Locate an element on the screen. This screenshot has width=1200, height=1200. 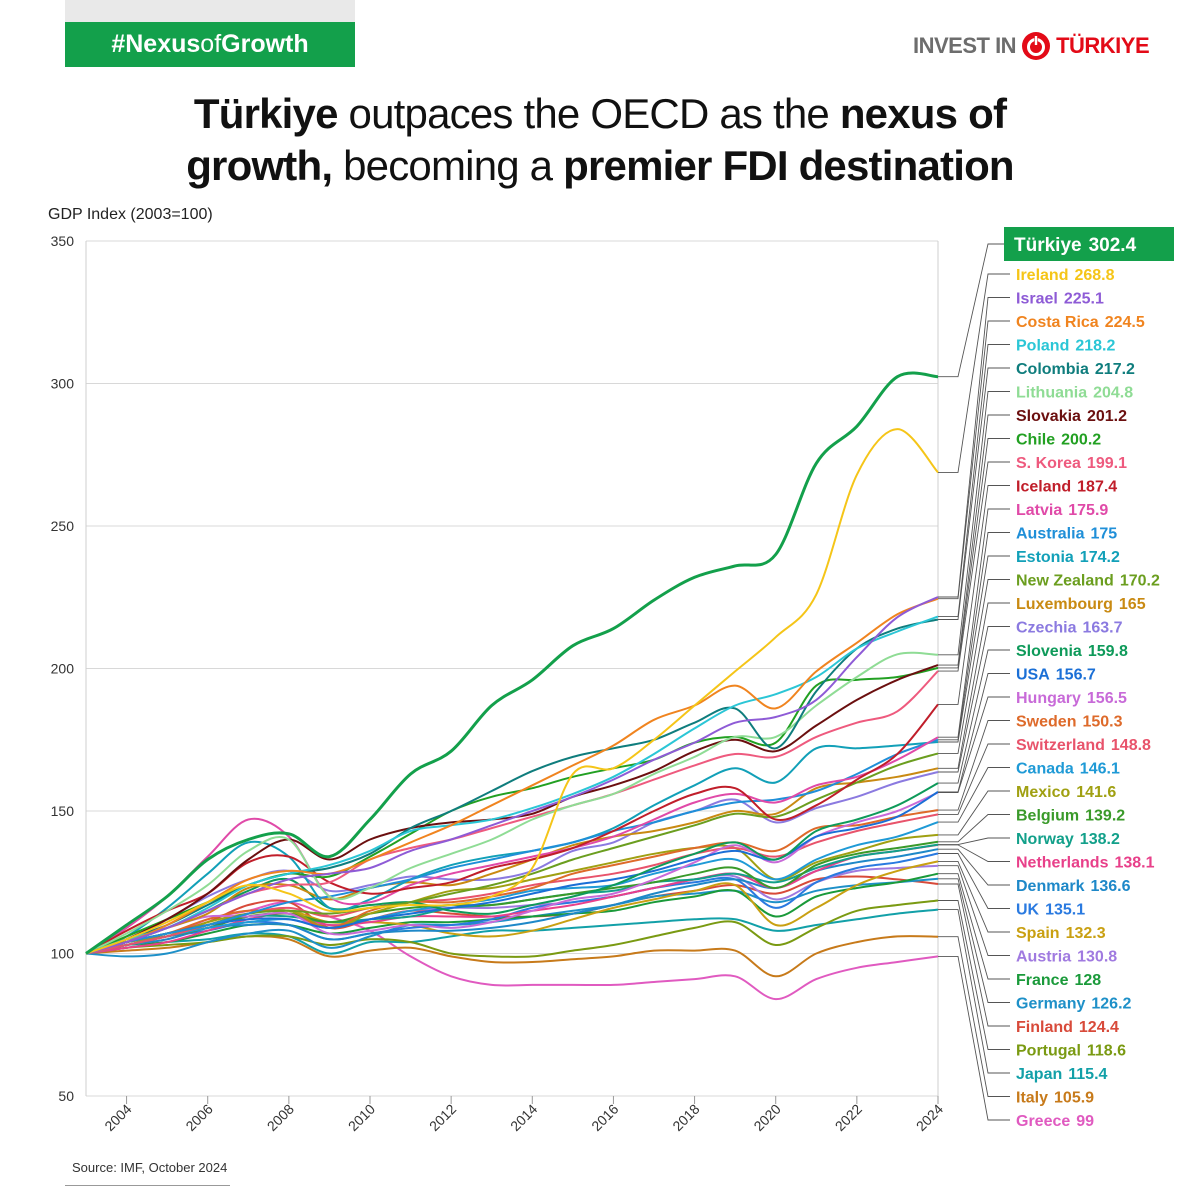
legend-label-türkiye: Türkiye 302.4 is located at coordinates (1075, 245).